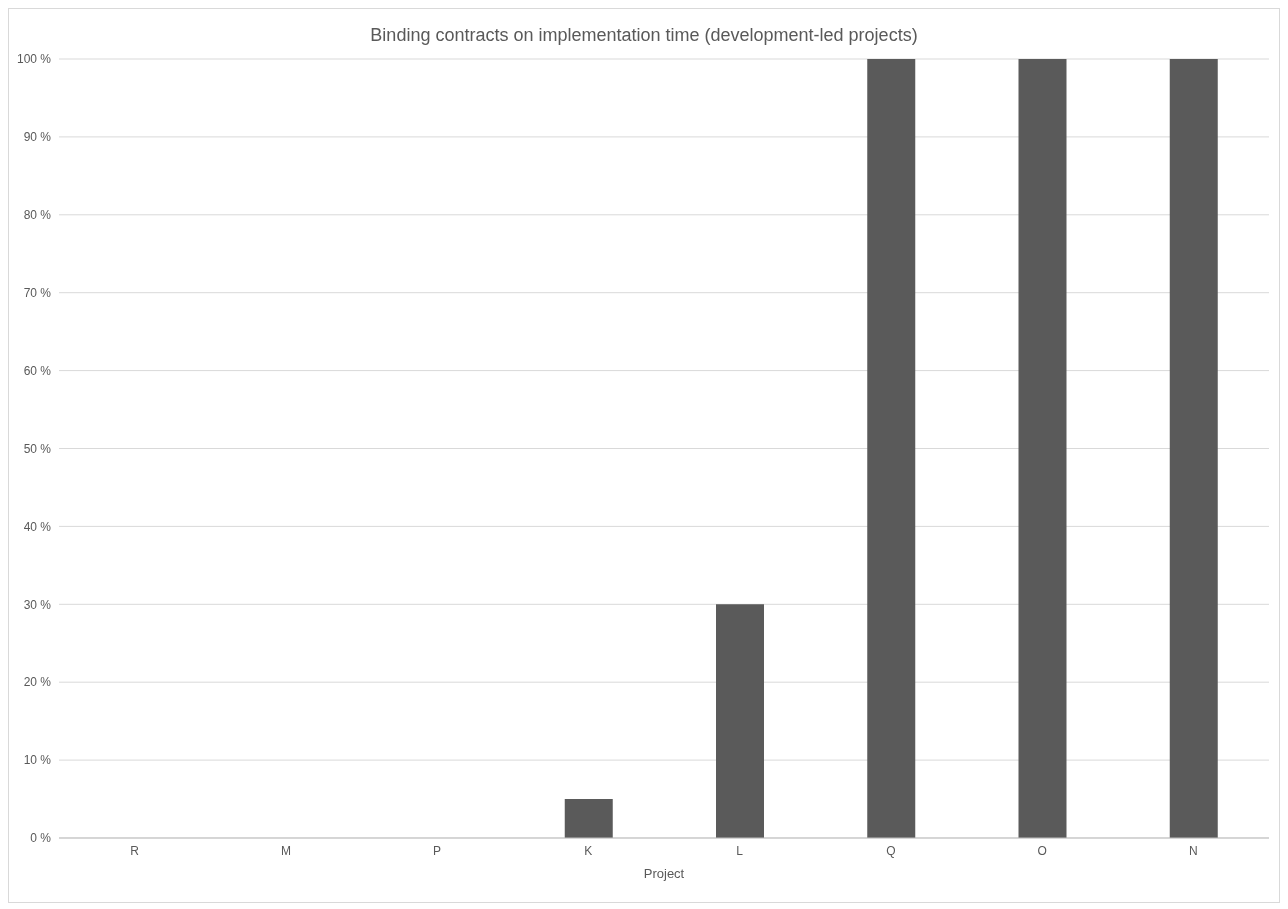  What do you see at coordinates (37, 292) in the screenshot?
I see `y-tick-label: 70 %` at bounding box center [37, 292].